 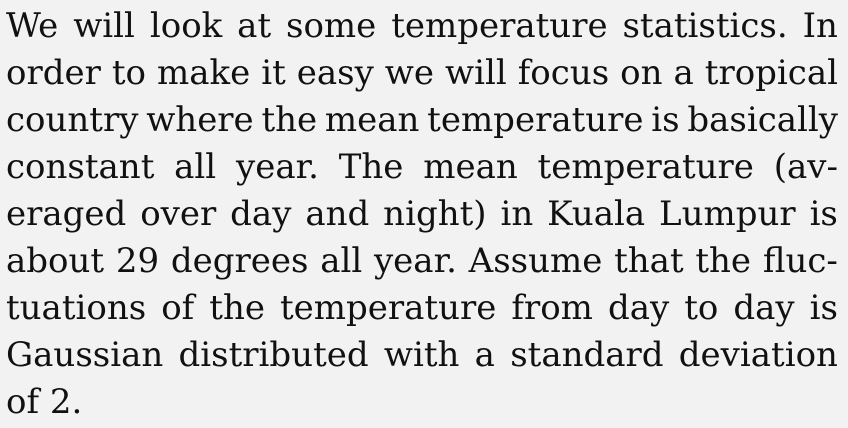 What do you see at coordinates (422, 402) in the screenshot?
I see `text-line: of 2.` at bounding box center [422, 402].